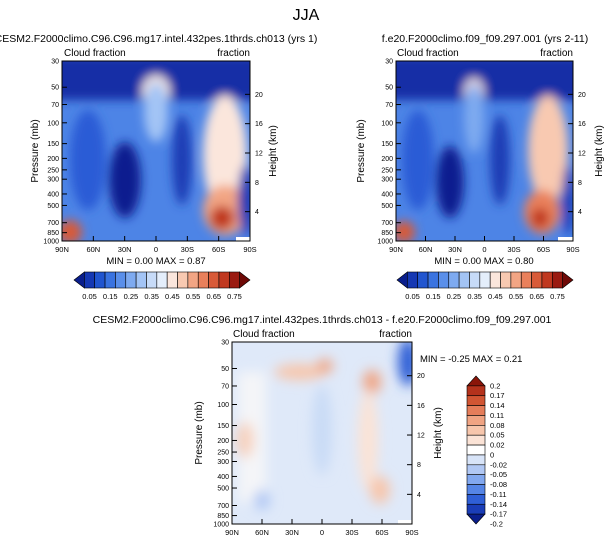 This screenshot has height=544, width=612. I want to click on panel-a-pole-s, so click(244, 200).